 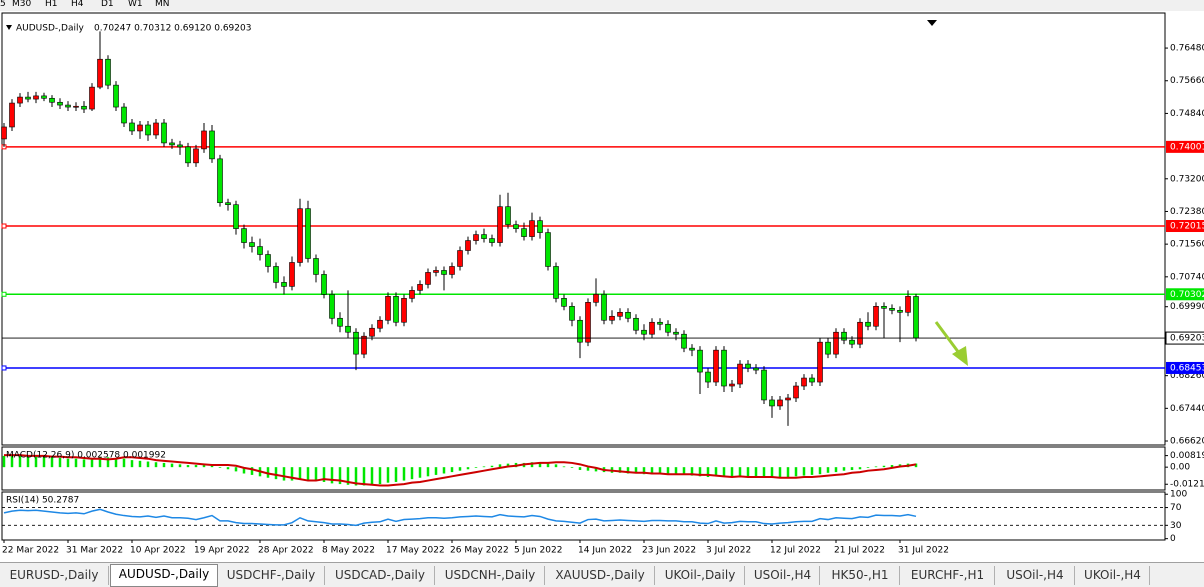 What do you see at coordinates (600, 575) in the screenshot?
I see `chart-tab: XAUUSD-,Daily` at bounding box center [600, 575].